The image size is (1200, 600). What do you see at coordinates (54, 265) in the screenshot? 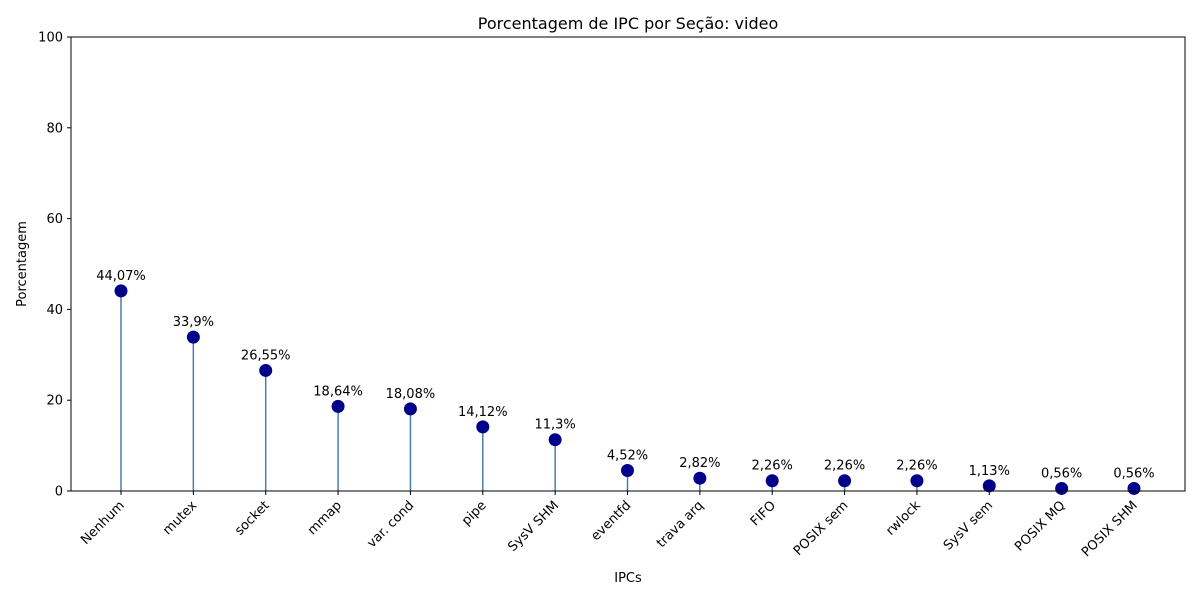
I see `y-axis: 0 20 40 60 80 100` at bounding box center [54, 265].